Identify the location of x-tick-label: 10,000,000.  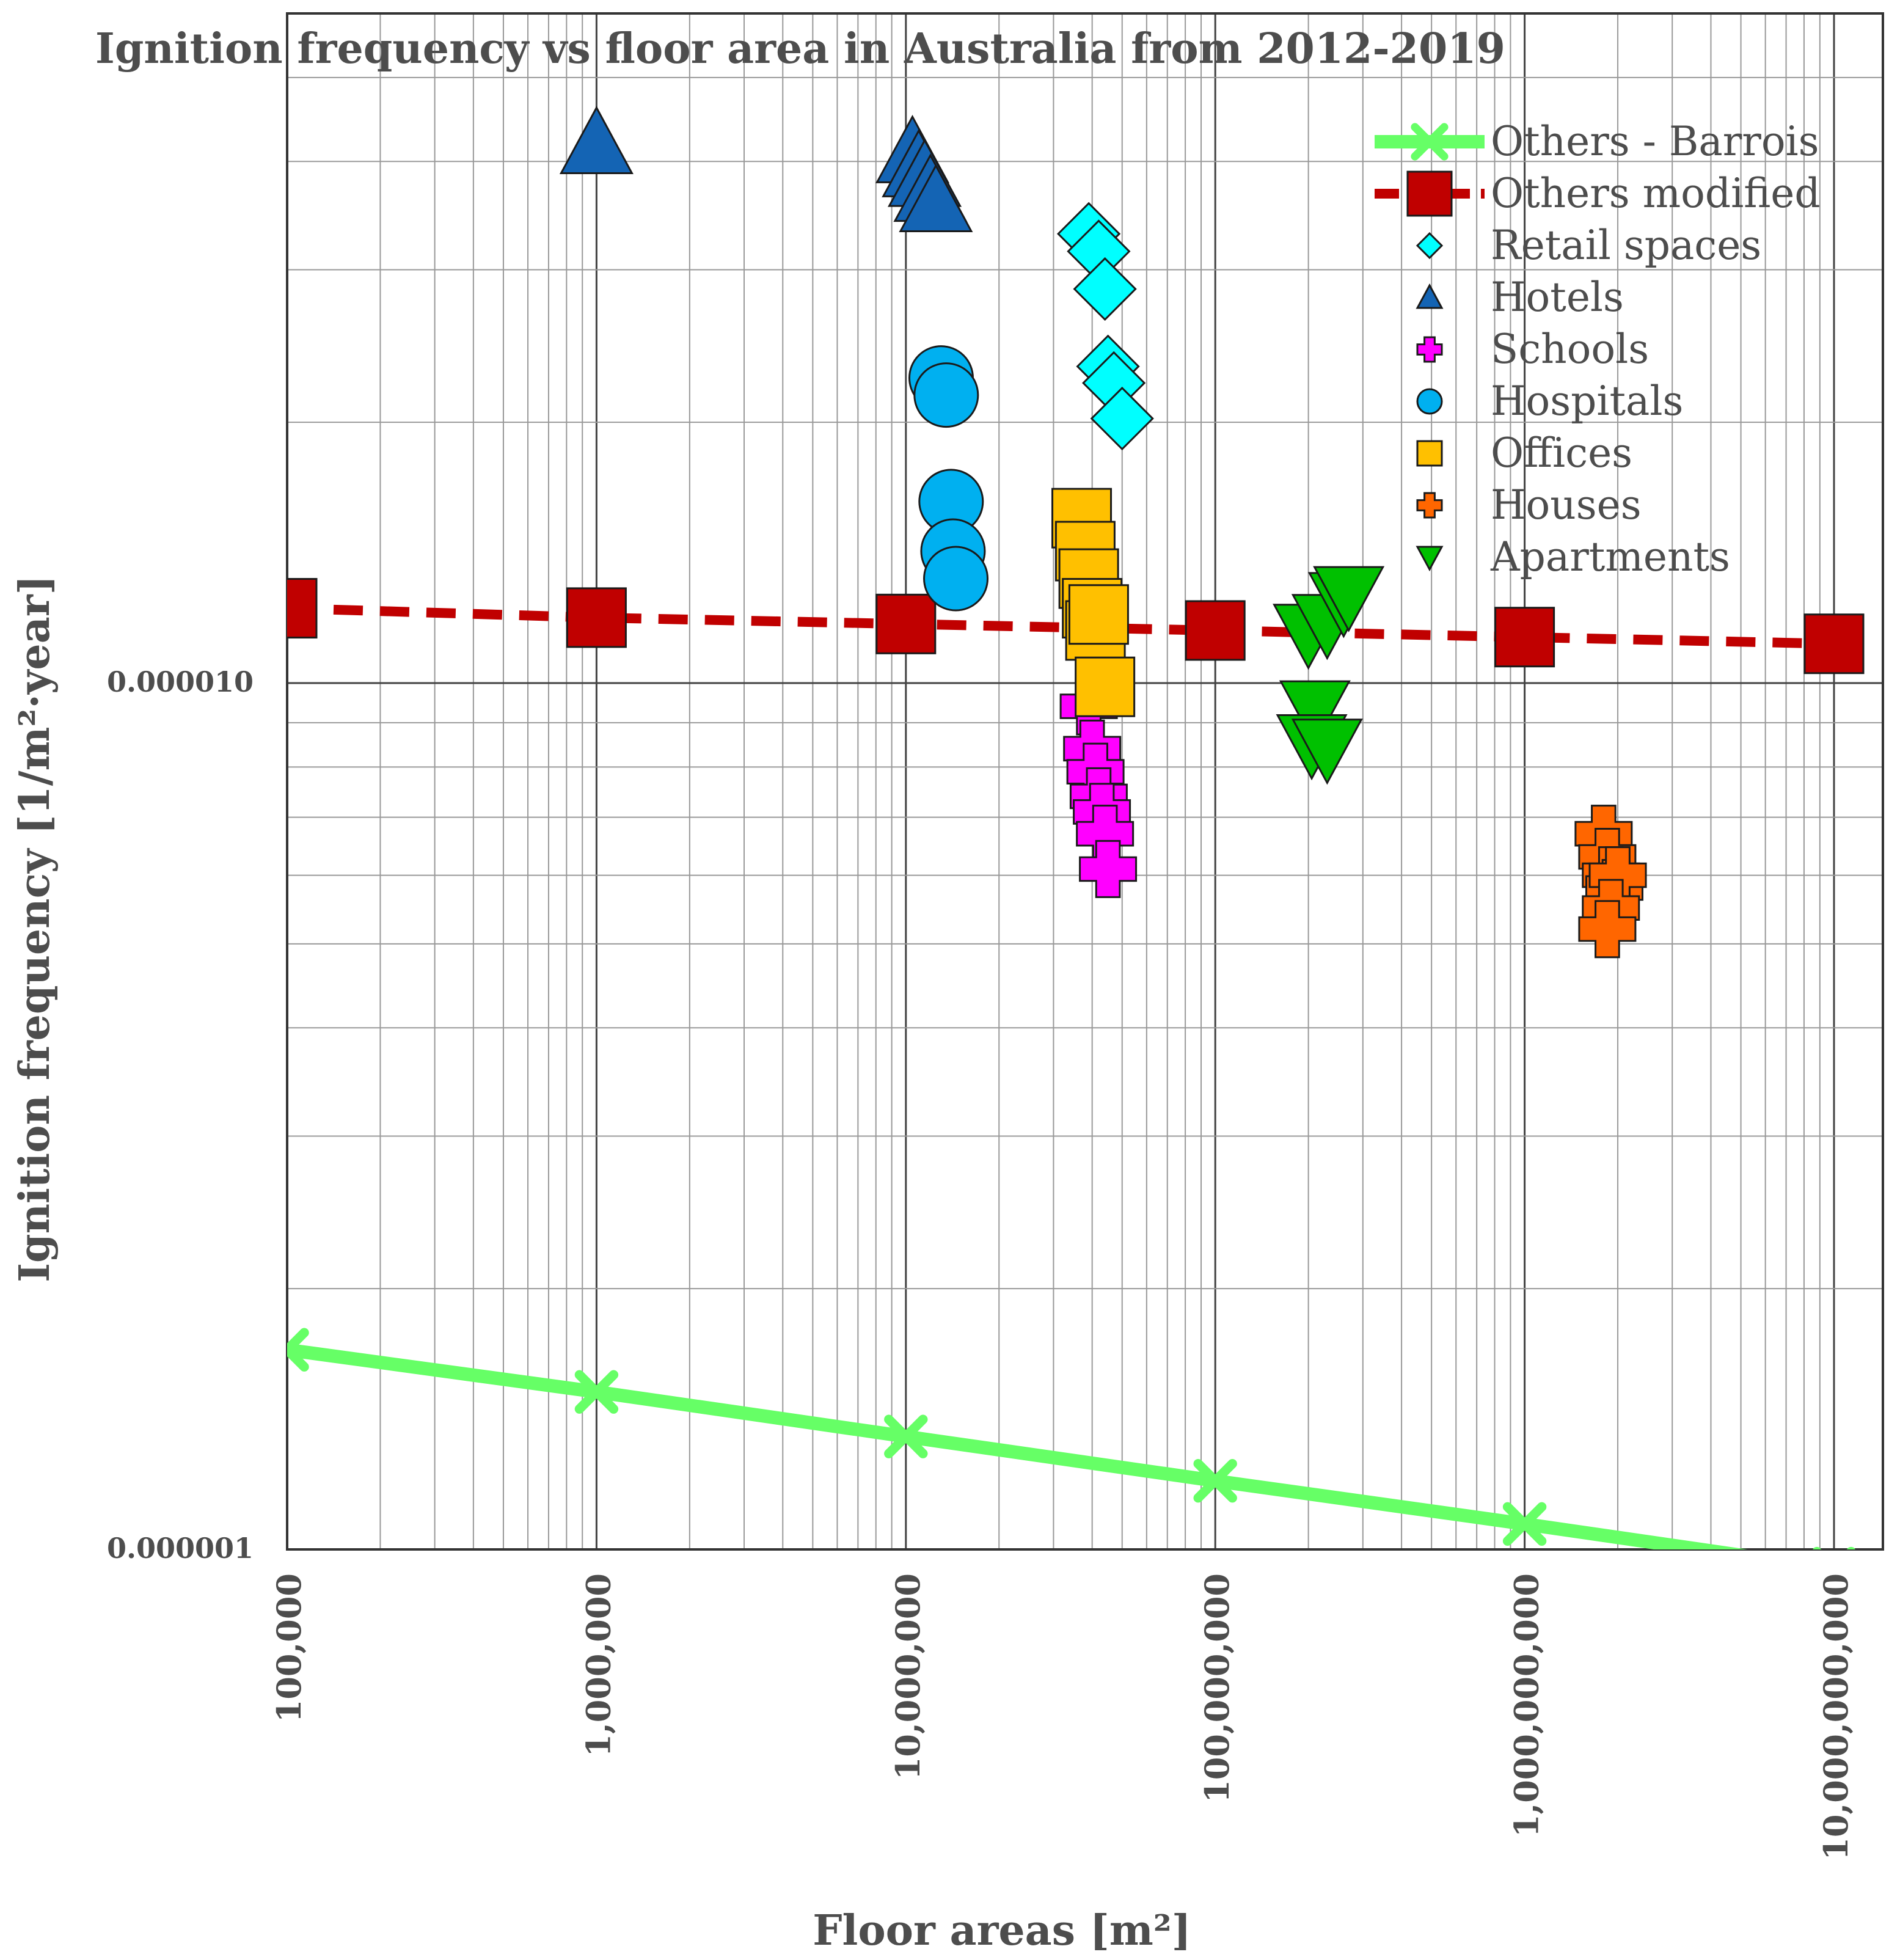
(907, 1677).